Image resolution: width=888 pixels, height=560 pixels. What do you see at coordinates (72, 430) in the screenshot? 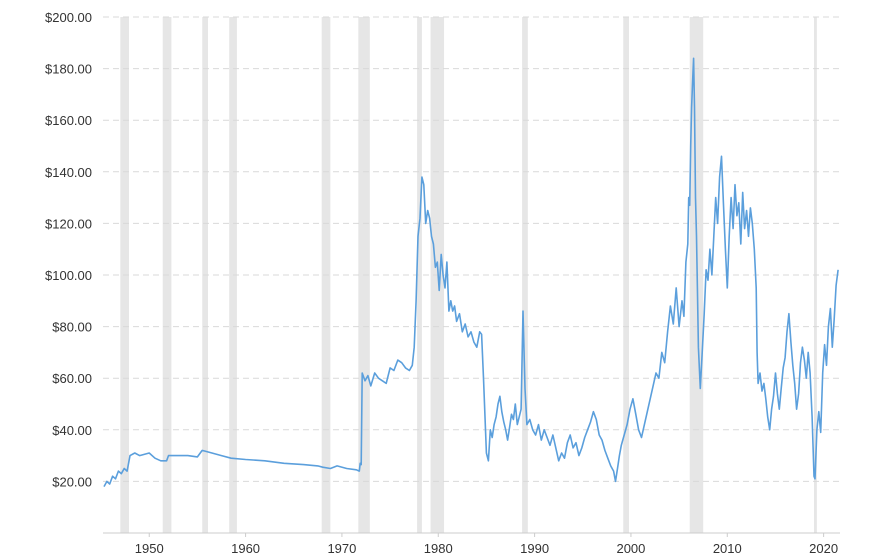
I see `y-tick-label: $40.00` at bounding box center [72, 430].